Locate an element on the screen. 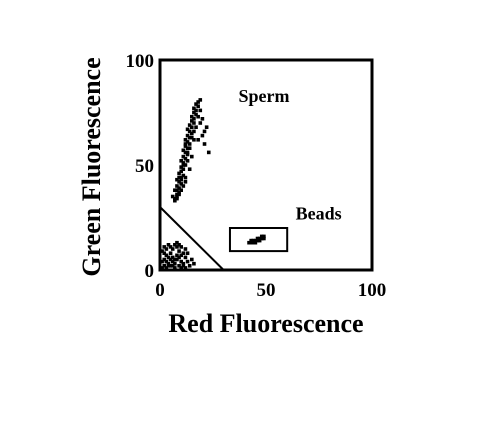 Image resolution: width=498 pixels, height=423 pixels. y-tick-label: 100 is located at coordinates (140, 61).